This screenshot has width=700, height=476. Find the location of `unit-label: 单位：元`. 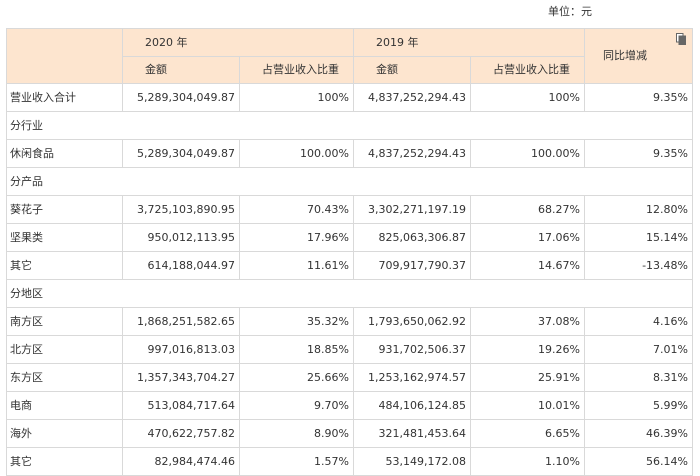

unit-label: 单位：元 is located at coordinates (570, 11).